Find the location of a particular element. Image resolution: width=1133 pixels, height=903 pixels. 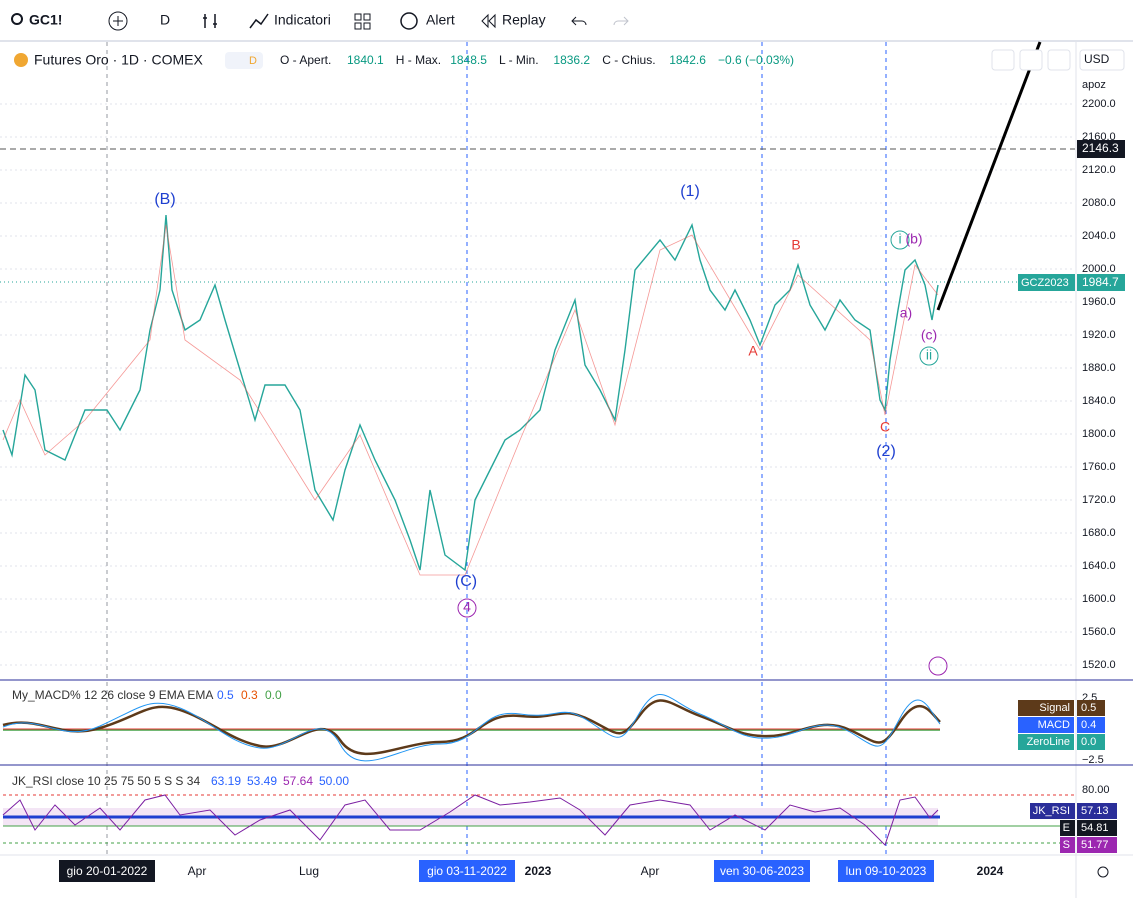

price-tick-label: 1920.0 is located at coordinates (1099, 335).